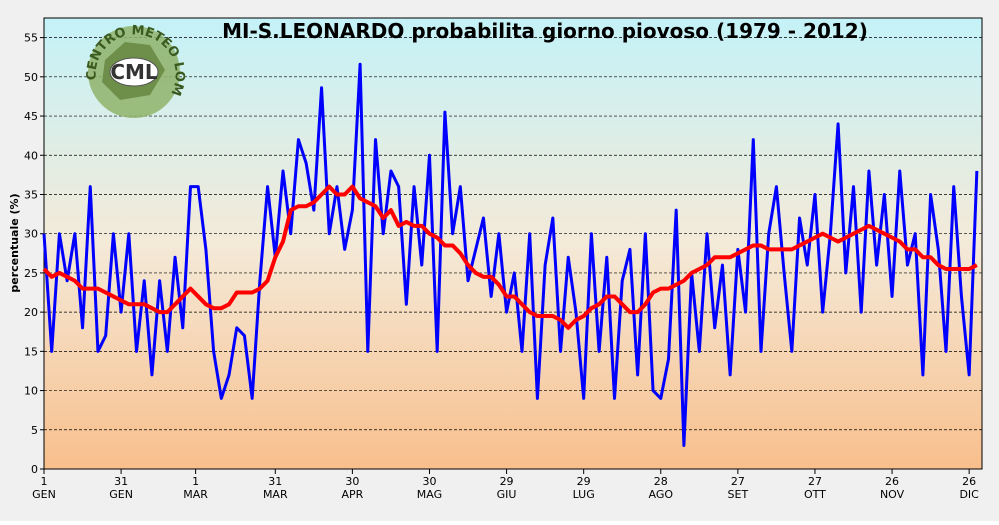 This screenshot has width=999, height=525. Describe the element at coordinates (31, 273) in the screenshot. I see `y-tick-label: 25` at that location.